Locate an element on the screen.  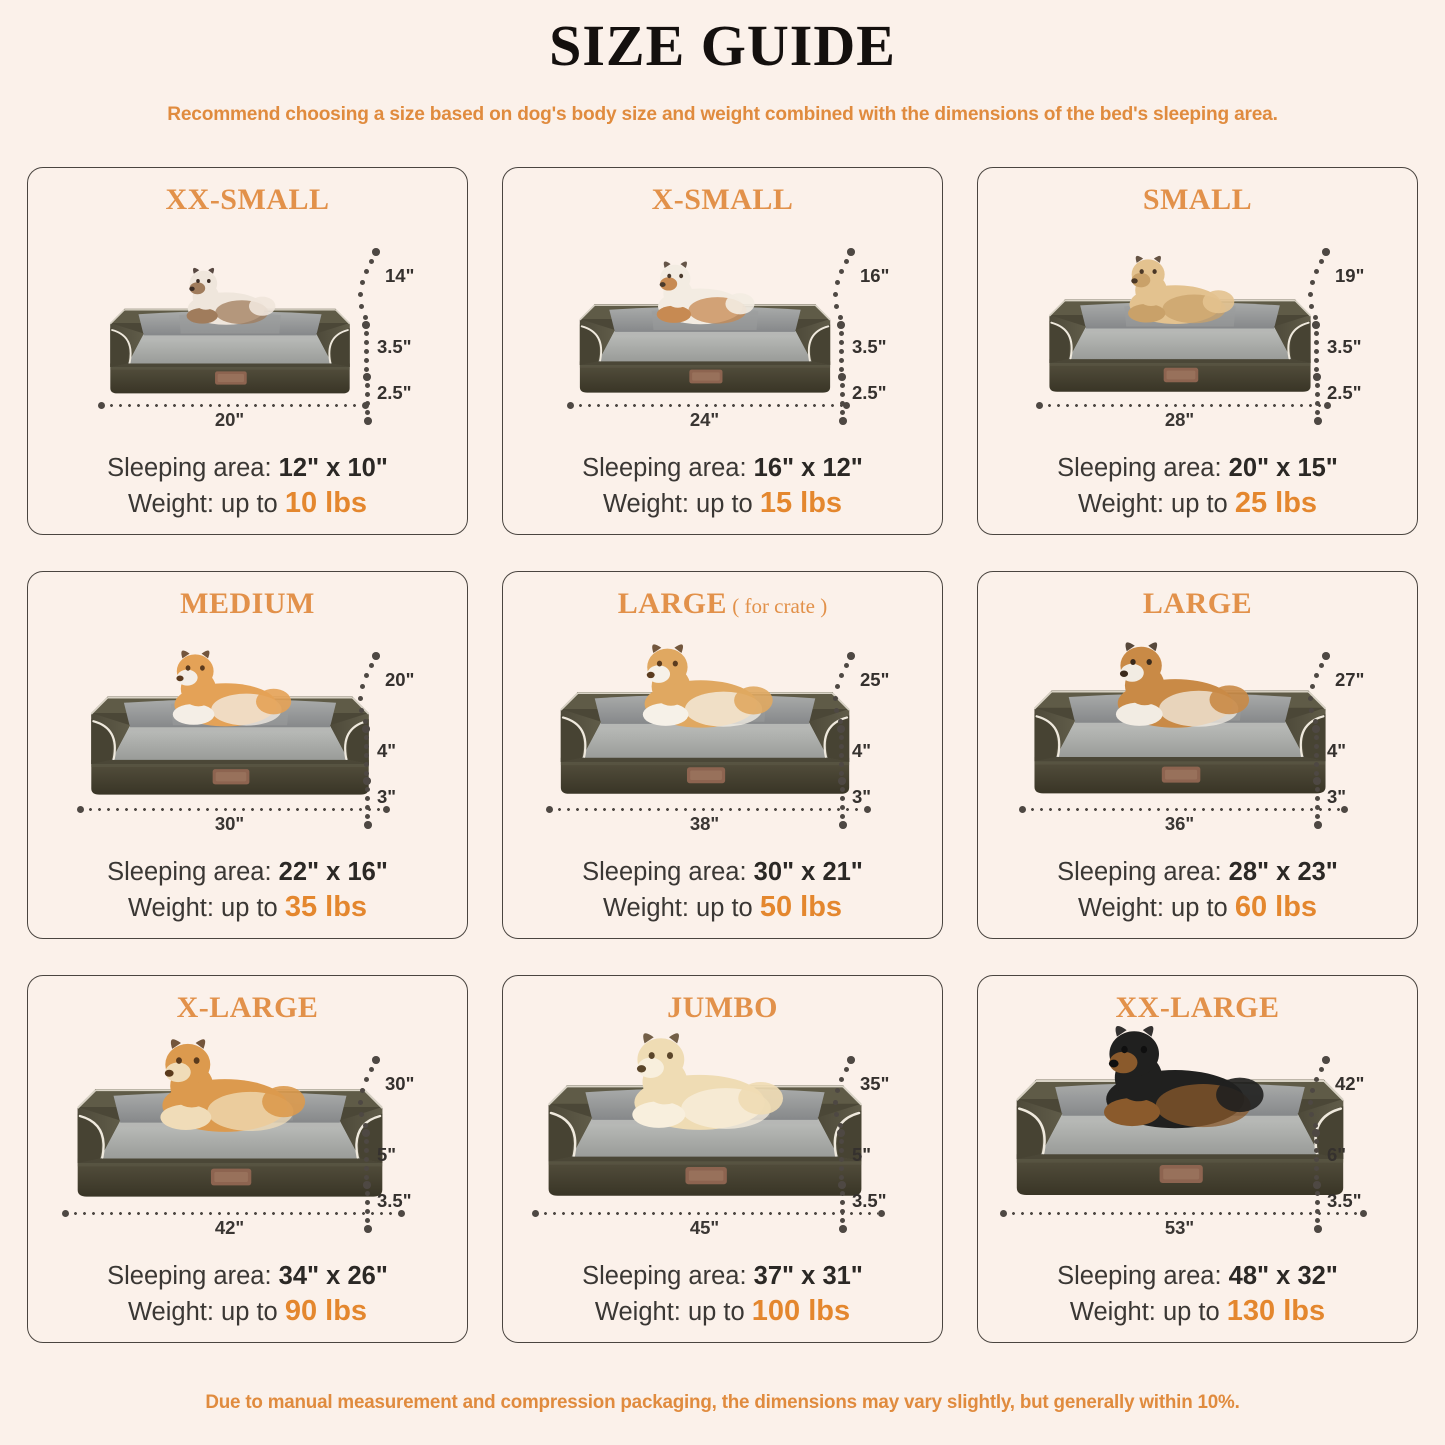
size-card-title: X-SMALL is located at coordinates (722, 200).